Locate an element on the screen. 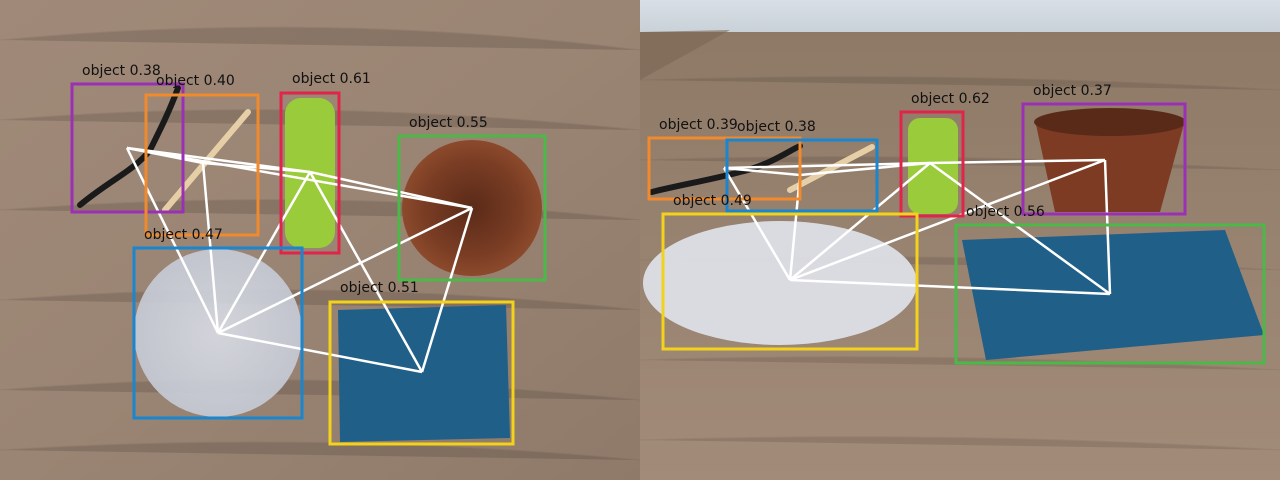 Image resolution: width=1280 pixels, height=480 pixels. detection-label: object 0.40 is located at coordinates (195, 81).